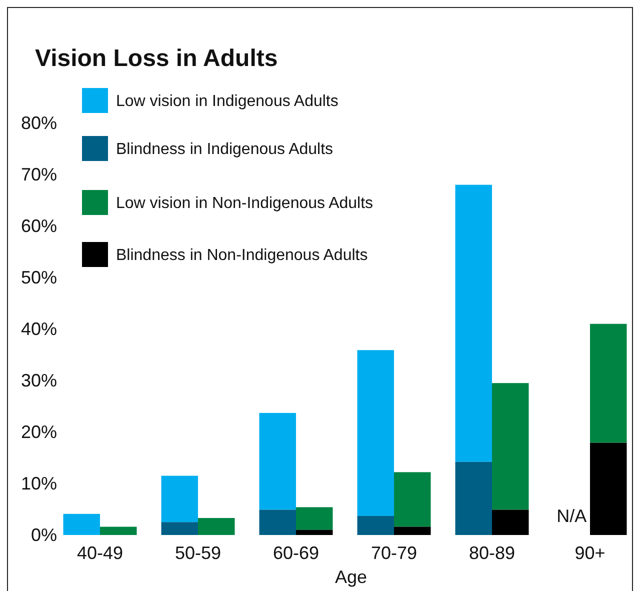 This screenshot has width=640, height=591. What do you see at coordinates (38, 278) in the screenshot?
I see `y-tick-label: 50%` at bounding box center [38, 278].